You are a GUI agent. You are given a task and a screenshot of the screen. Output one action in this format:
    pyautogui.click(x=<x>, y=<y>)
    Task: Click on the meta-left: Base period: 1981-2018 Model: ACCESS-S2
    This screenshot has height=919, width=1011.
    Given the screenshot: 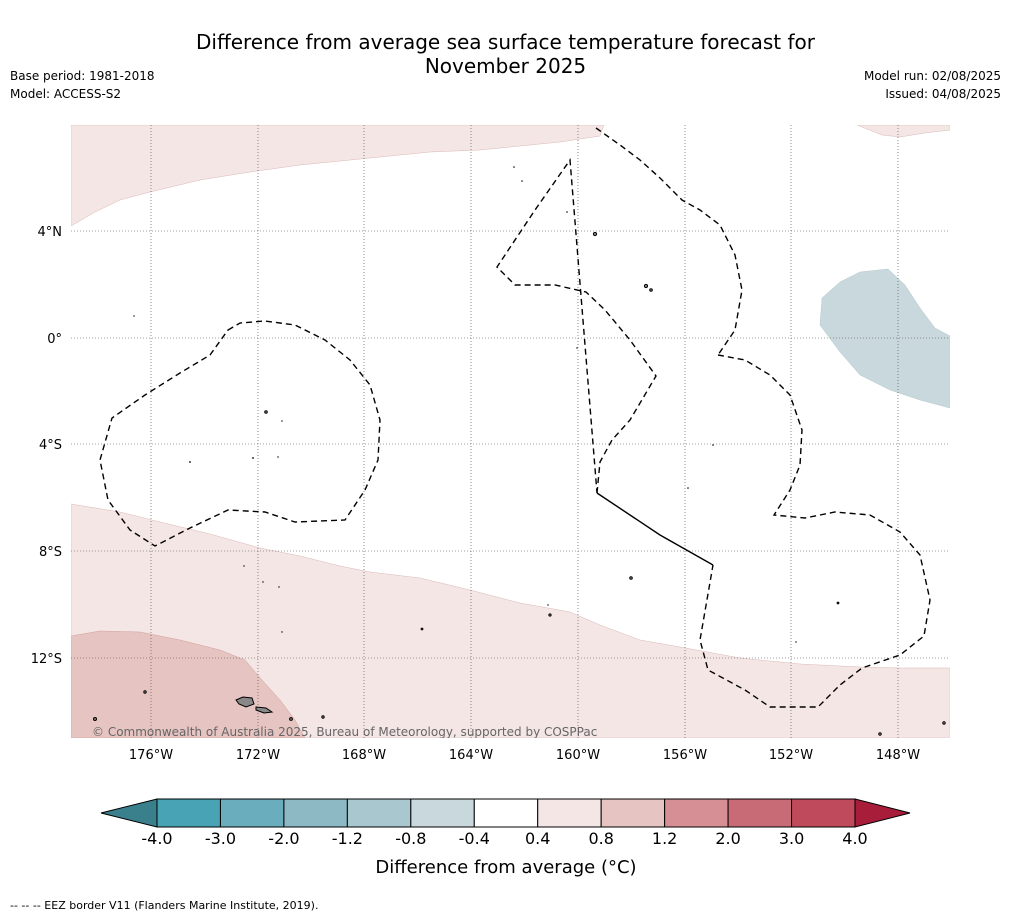 What is the action you would take?
    pyautogui.click(x=82, y=85)
    